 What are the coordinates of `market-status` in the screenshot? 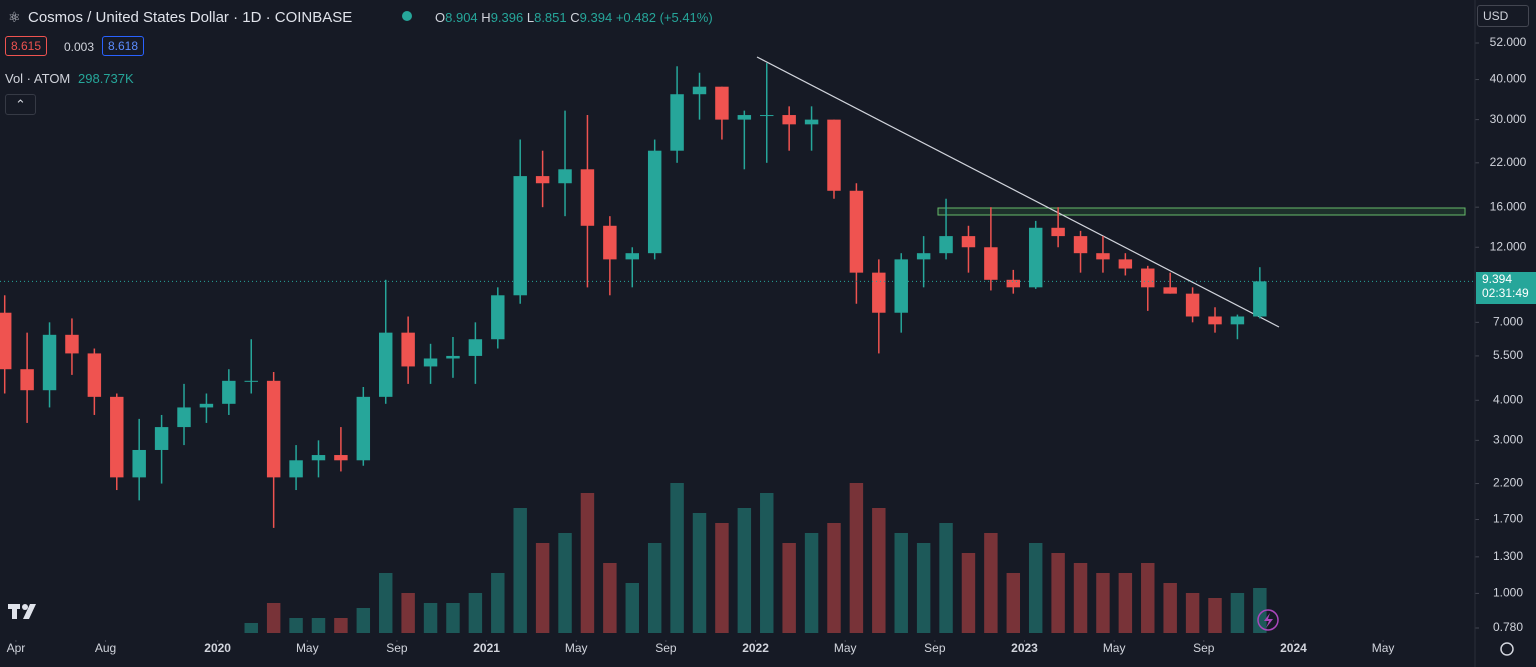 It's located at (407, 16).